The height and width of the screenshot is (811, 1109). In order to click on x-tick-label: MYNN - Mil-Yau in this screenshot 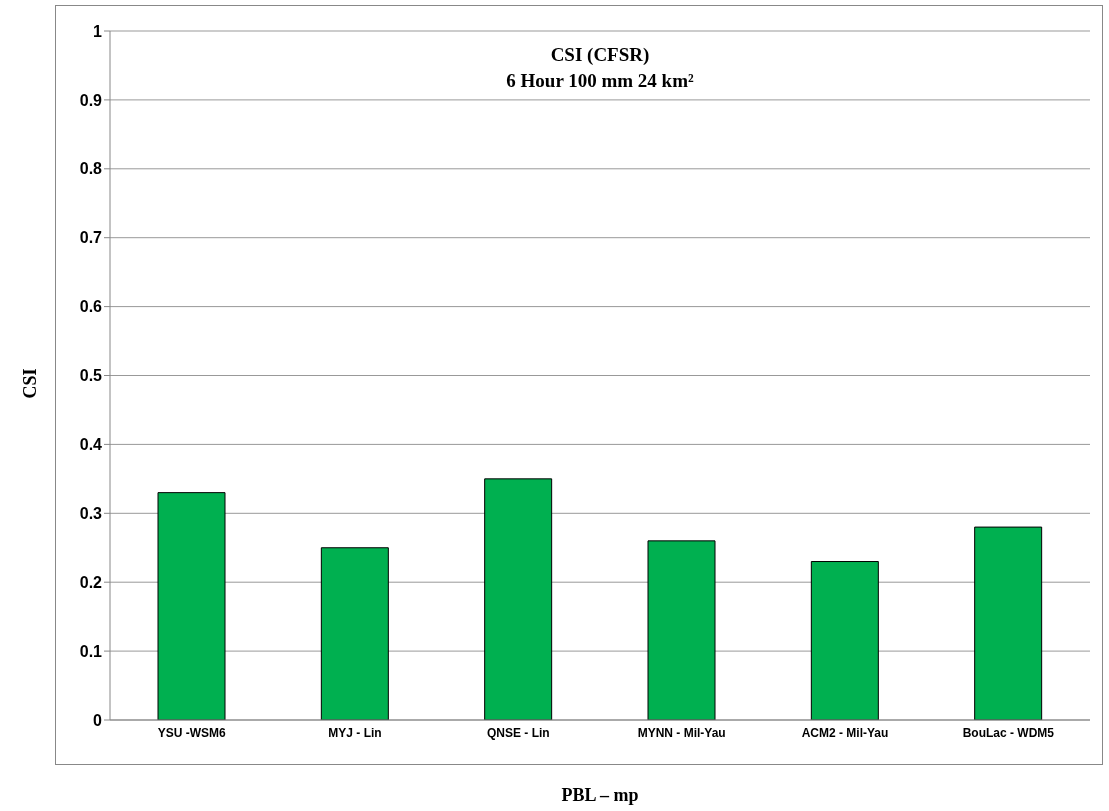, I will do `click(681, 732)`.